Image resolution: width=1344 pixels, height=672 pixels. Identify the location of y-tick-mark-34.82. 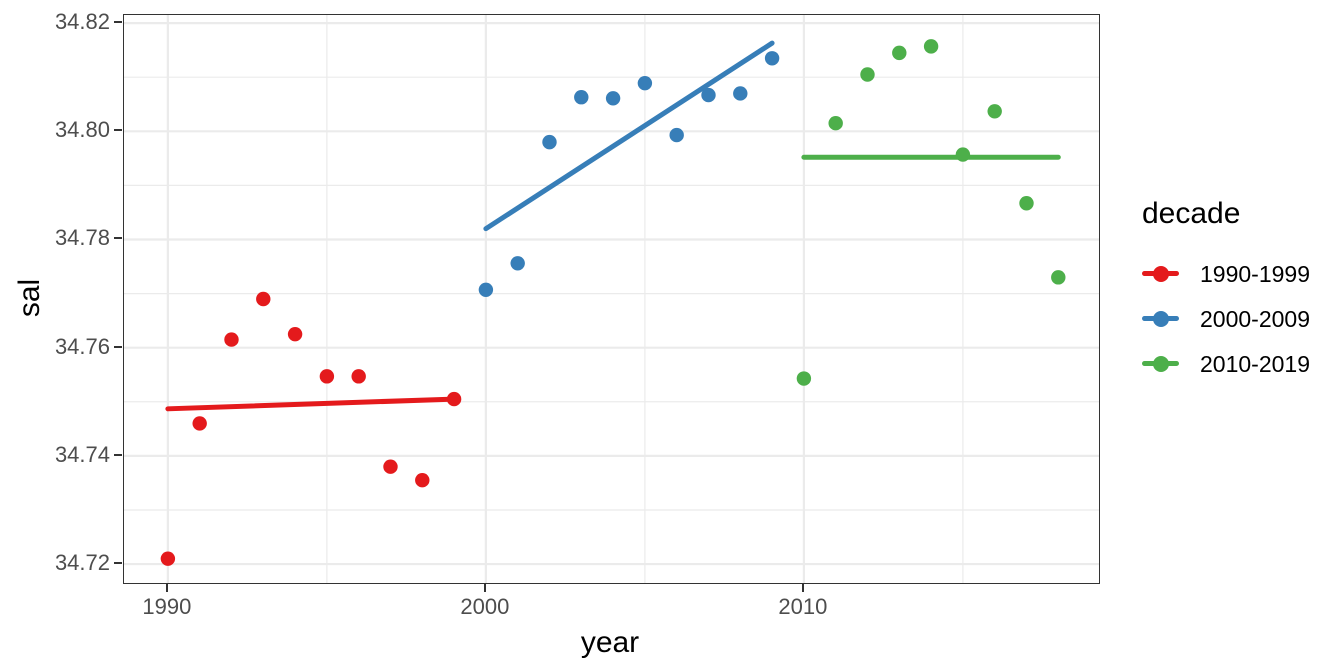
(118, 22).